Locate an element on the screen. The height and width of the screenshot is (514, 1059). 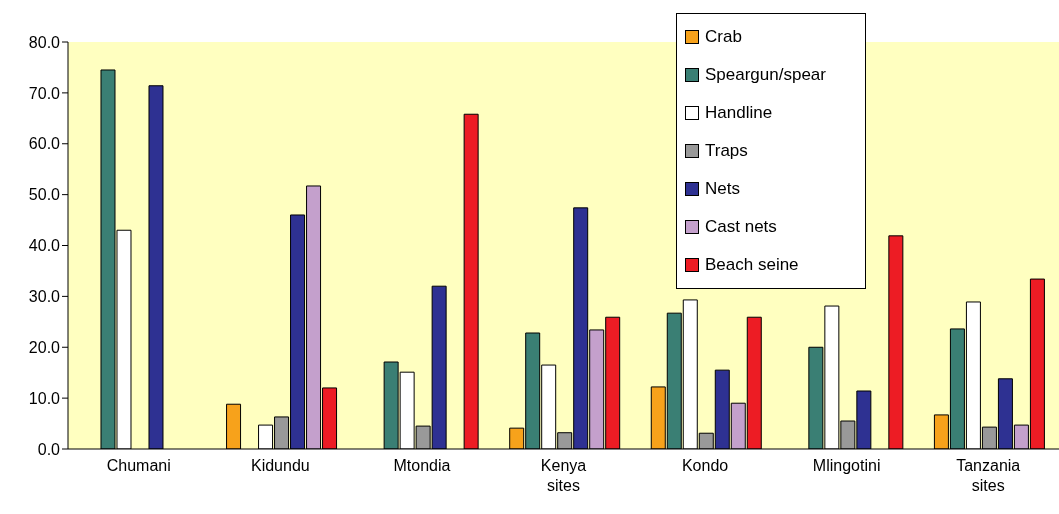
x-tick-label: Kidundu is located at coordinates (280, 465).